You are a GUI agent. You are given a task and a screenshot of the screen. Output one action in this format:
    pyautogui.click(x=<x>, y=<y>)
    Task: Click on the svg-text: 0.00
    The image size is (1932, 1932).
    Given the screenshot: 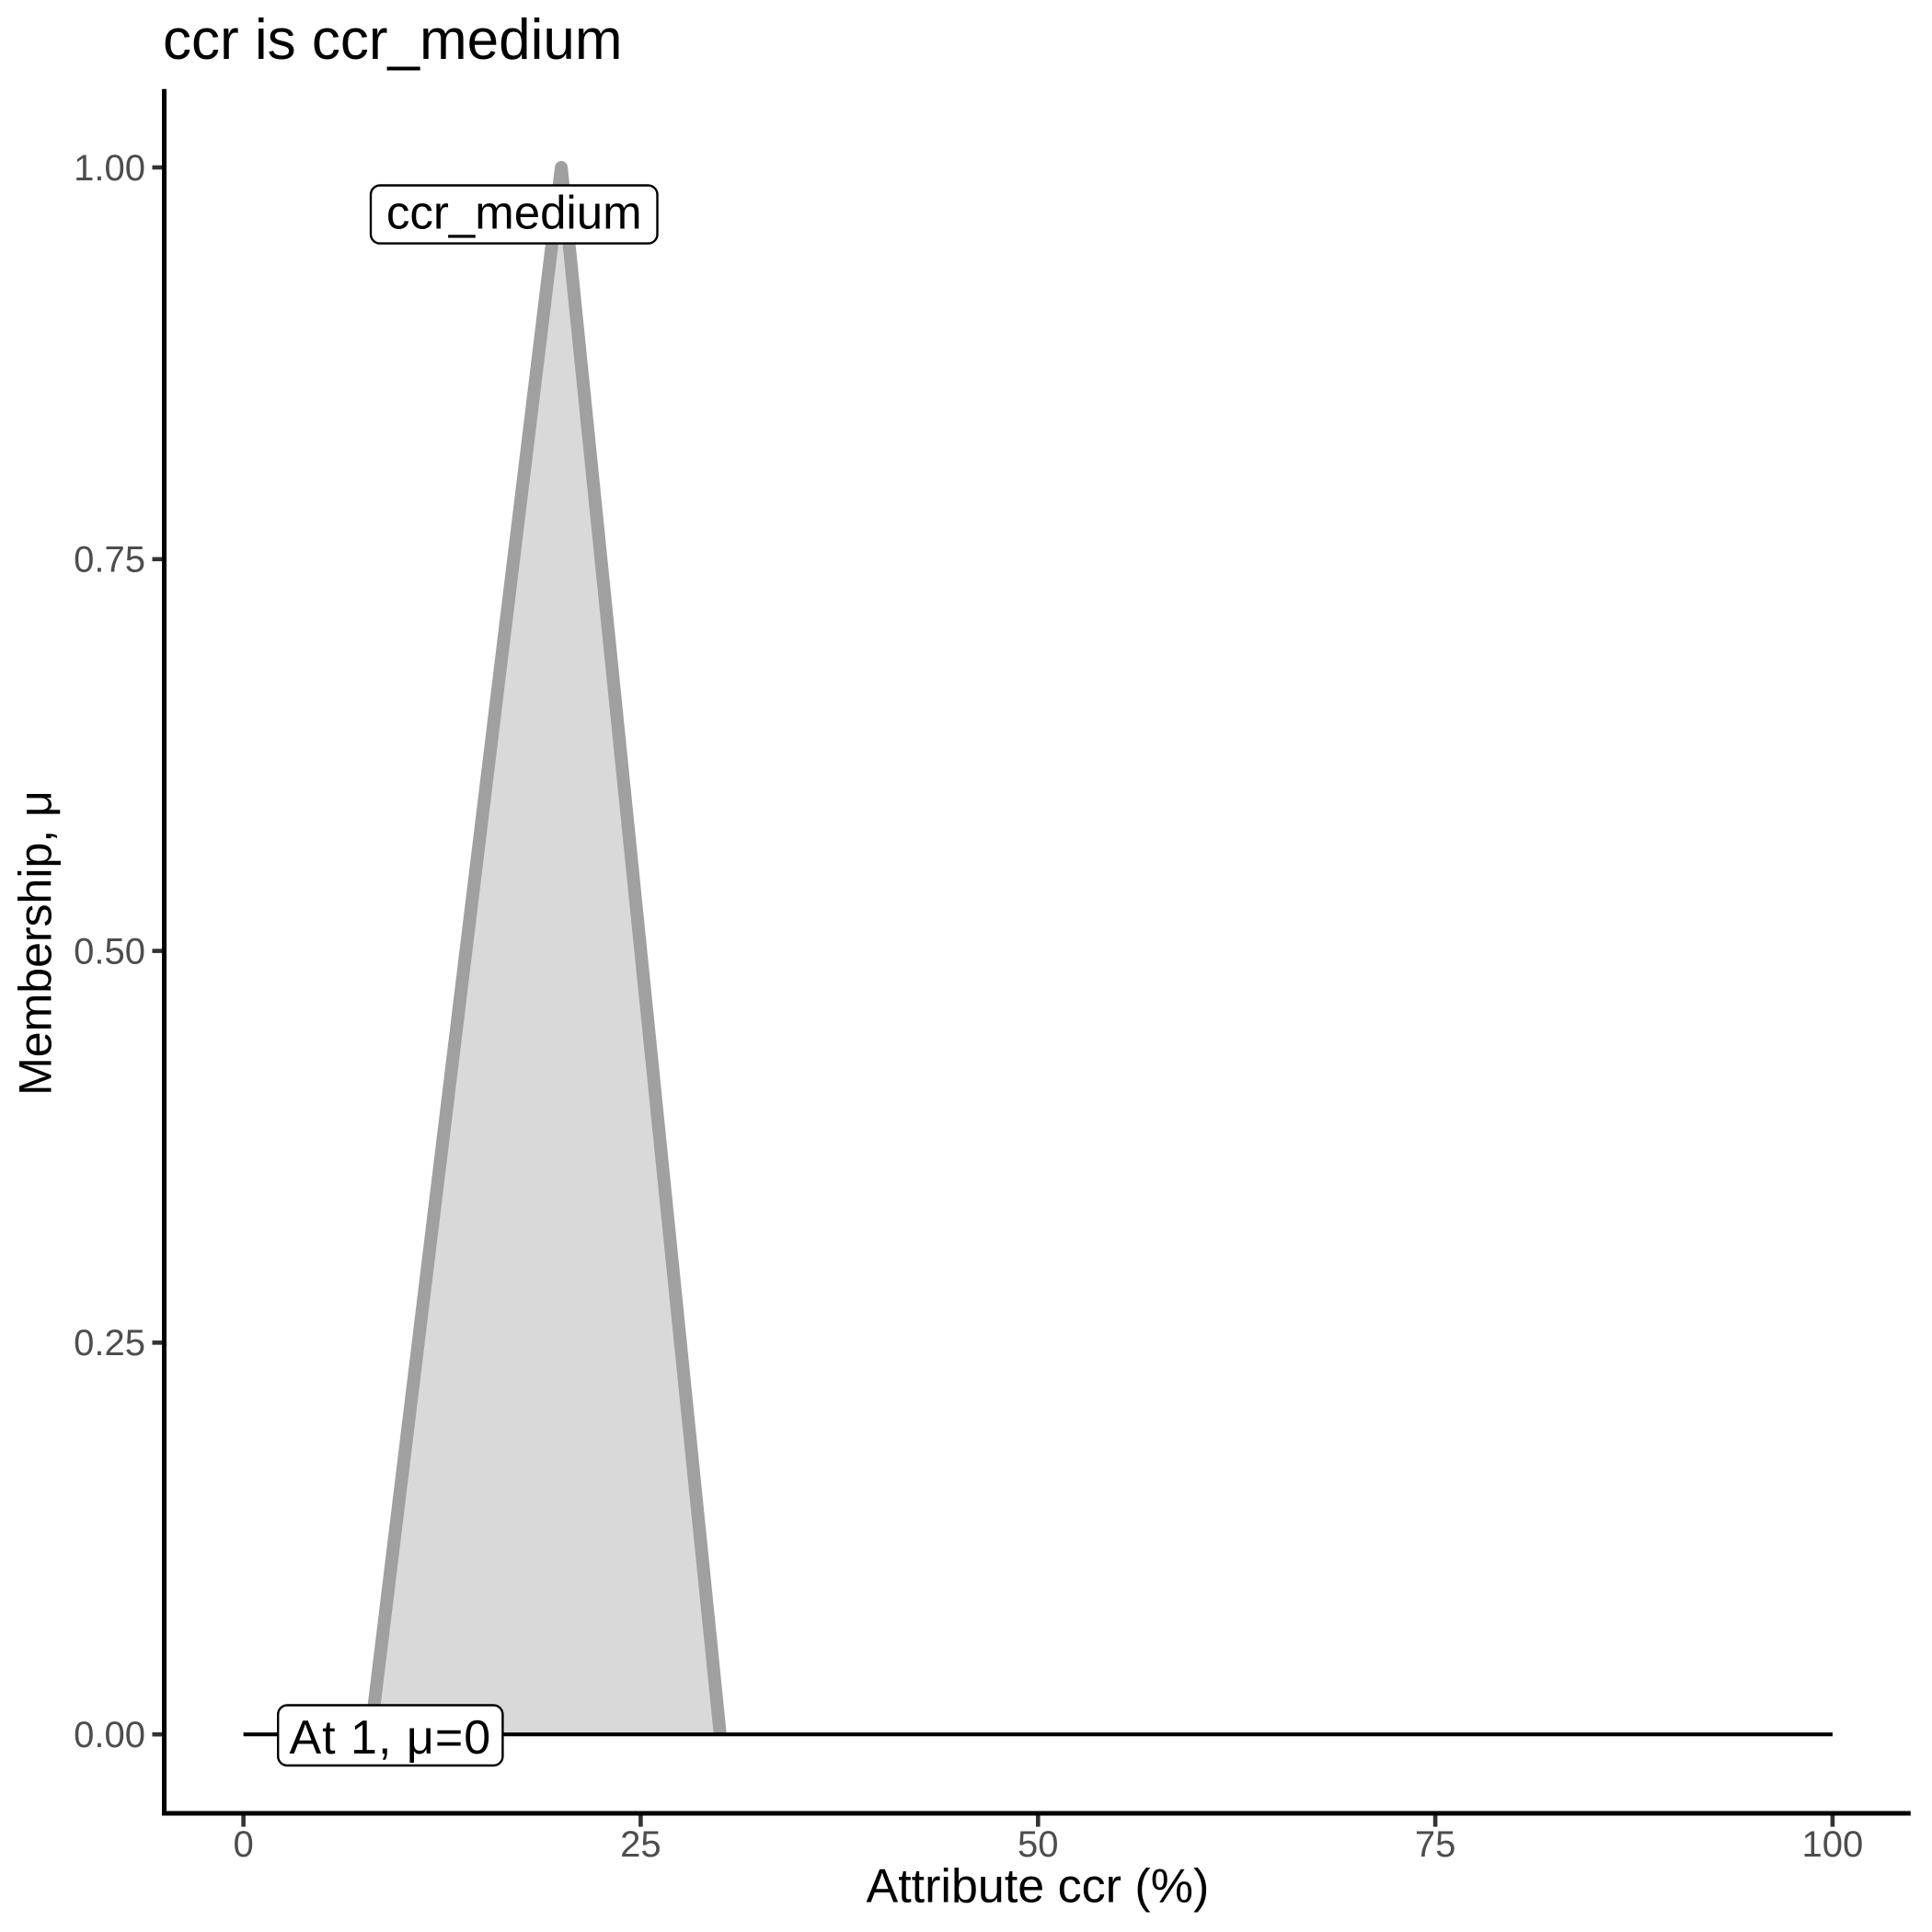 What is the action you would take?
    pyautogui.click(x=109, y=1735)
    